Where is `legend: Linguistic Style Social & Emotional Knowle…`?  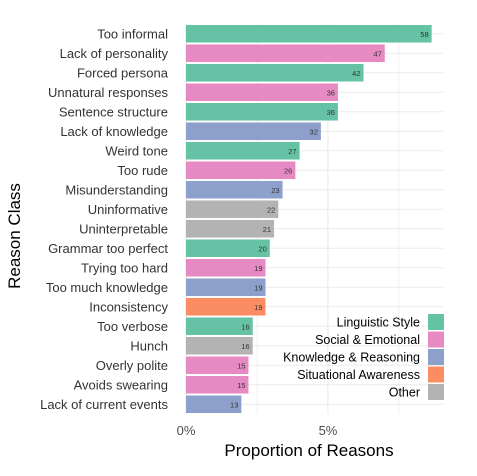 legend: Linguistic Style Social & Emotional Knowle… is located at coordinates (363, 357).